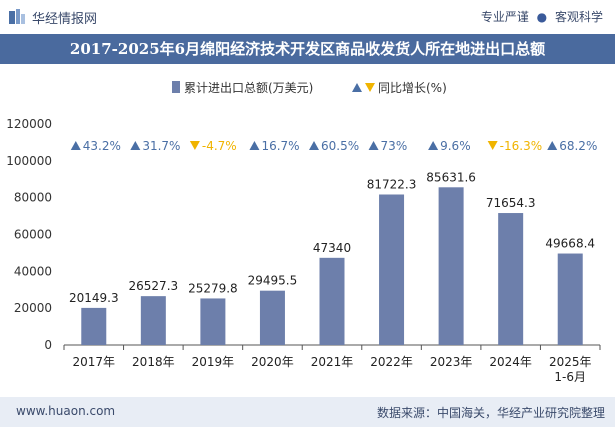 The width and height of the screenshot is (615, 427). Describe the element at coordinates (412, 88) in the screenshot. I see `legend-growth-label: 同比增长(%)` at that location.